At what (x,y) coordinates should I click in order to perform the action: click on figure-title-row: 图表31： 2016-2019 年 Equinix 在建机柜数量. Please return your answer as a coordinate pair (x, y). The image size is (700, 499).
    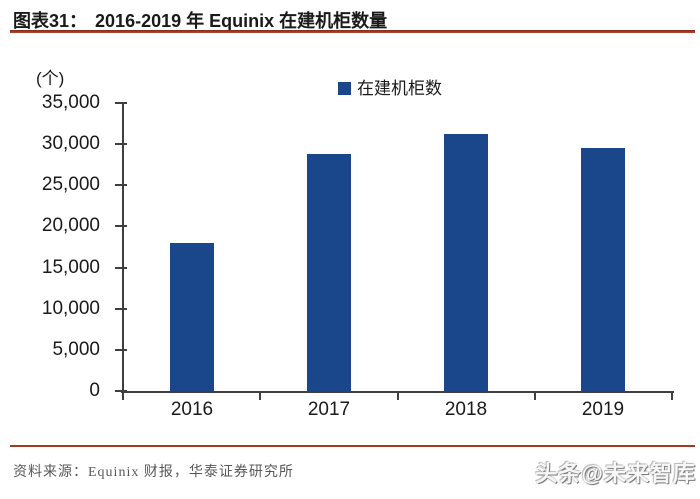
    Looking at the image, I should click on (200, 20).